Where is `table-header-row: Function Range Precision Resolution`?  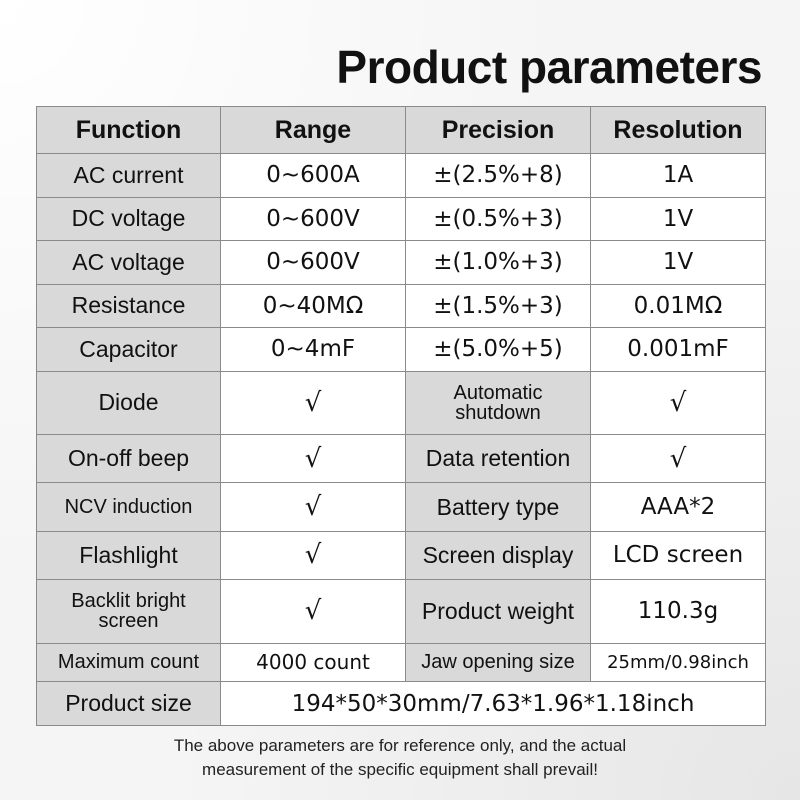
table-header-row: Function Range Precision Resolution is located at coordinates (401, 130).